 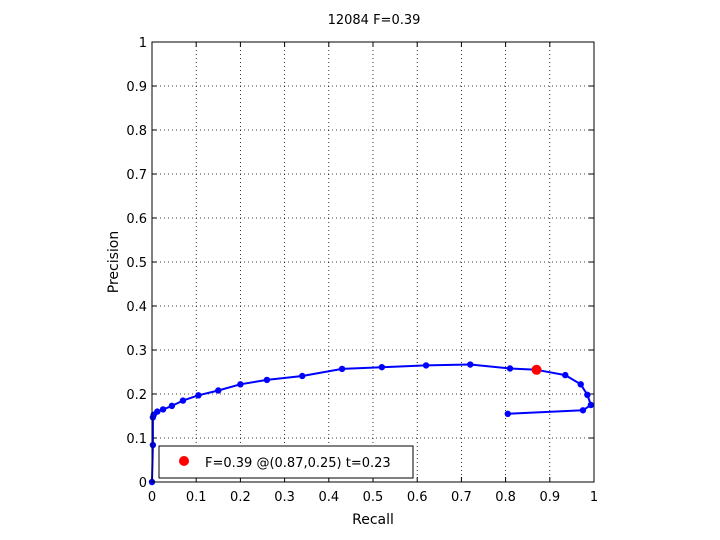 I want to click on series-group, so click(x=371, y=423).